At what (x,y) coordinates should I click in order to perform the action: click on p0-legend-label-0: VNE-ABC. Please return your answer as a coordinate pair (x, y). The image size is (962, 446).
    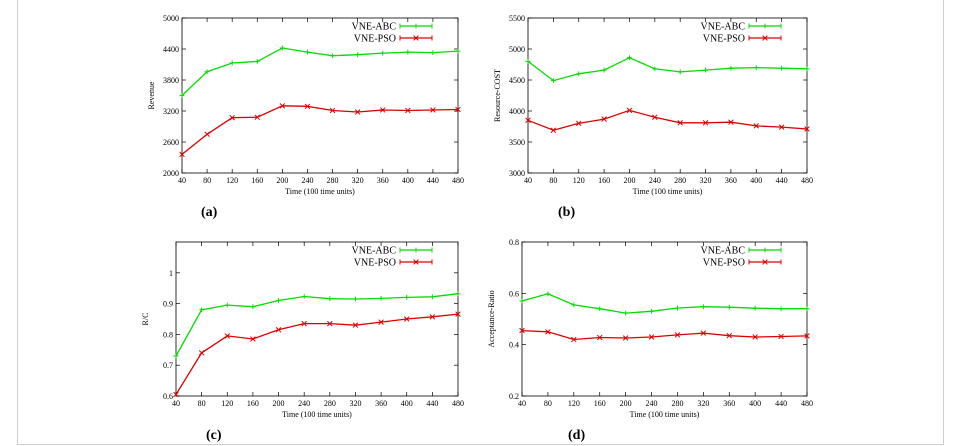
    Looking at the image, I should click on (374, 27).